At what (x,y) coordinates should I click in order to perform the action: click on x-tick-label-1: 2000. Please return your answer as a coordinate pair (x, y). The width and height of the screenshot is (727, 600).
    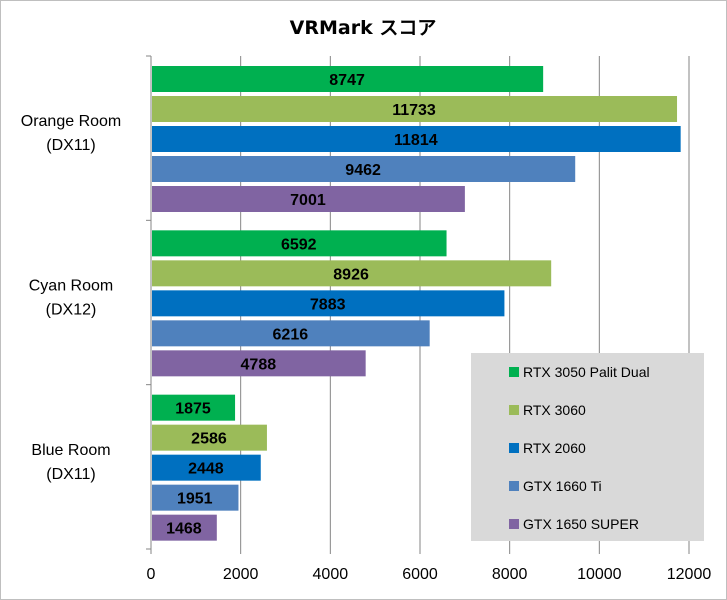
    Looking at the image, I should click on (241, 574).